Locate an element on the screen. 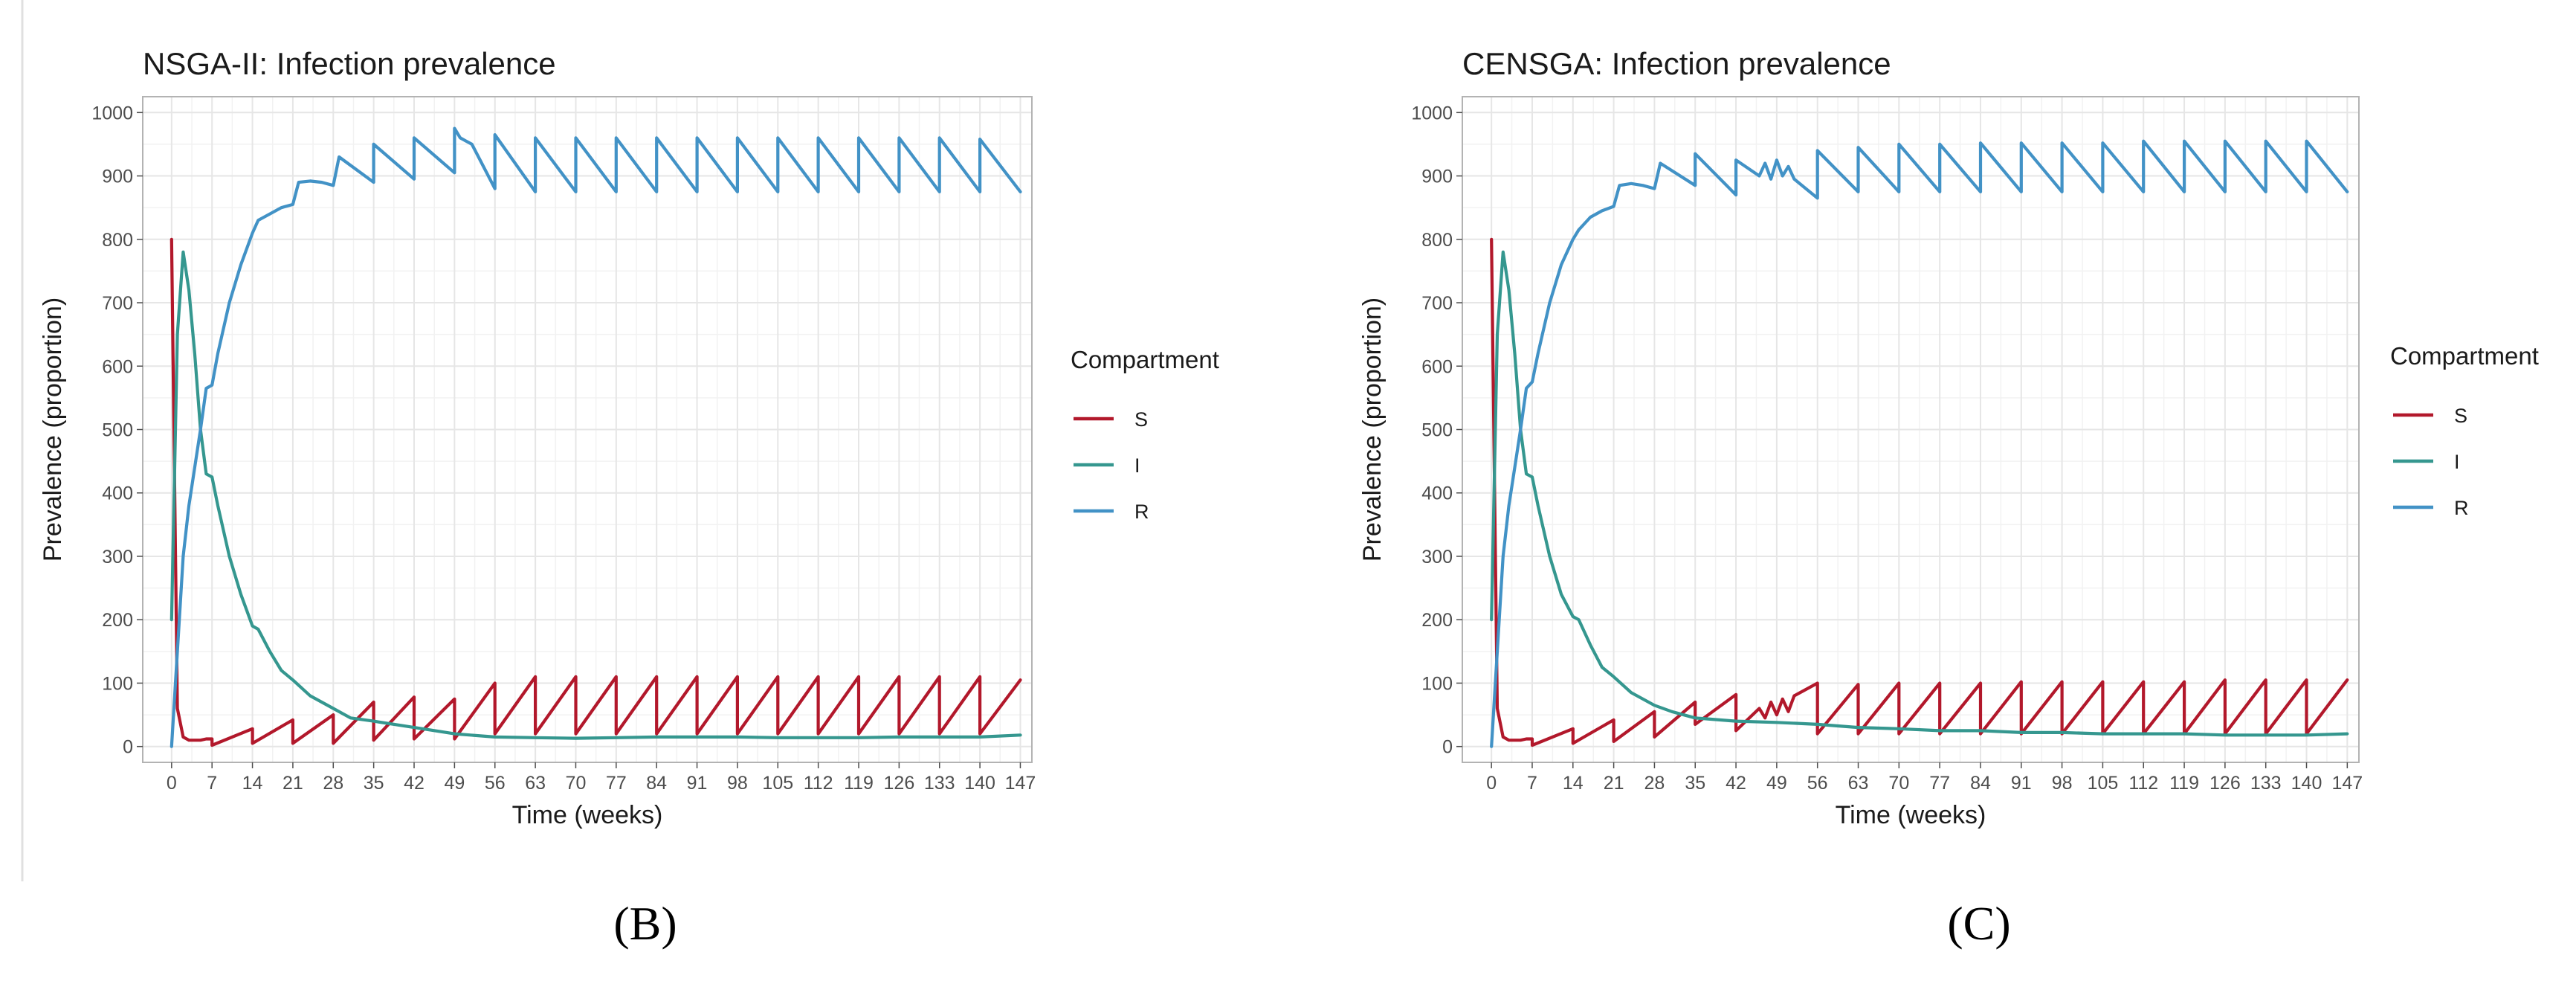 The width and height of the screenshot is (2576, 984). panel-caption: (B) is located at coordinates (645, 923).